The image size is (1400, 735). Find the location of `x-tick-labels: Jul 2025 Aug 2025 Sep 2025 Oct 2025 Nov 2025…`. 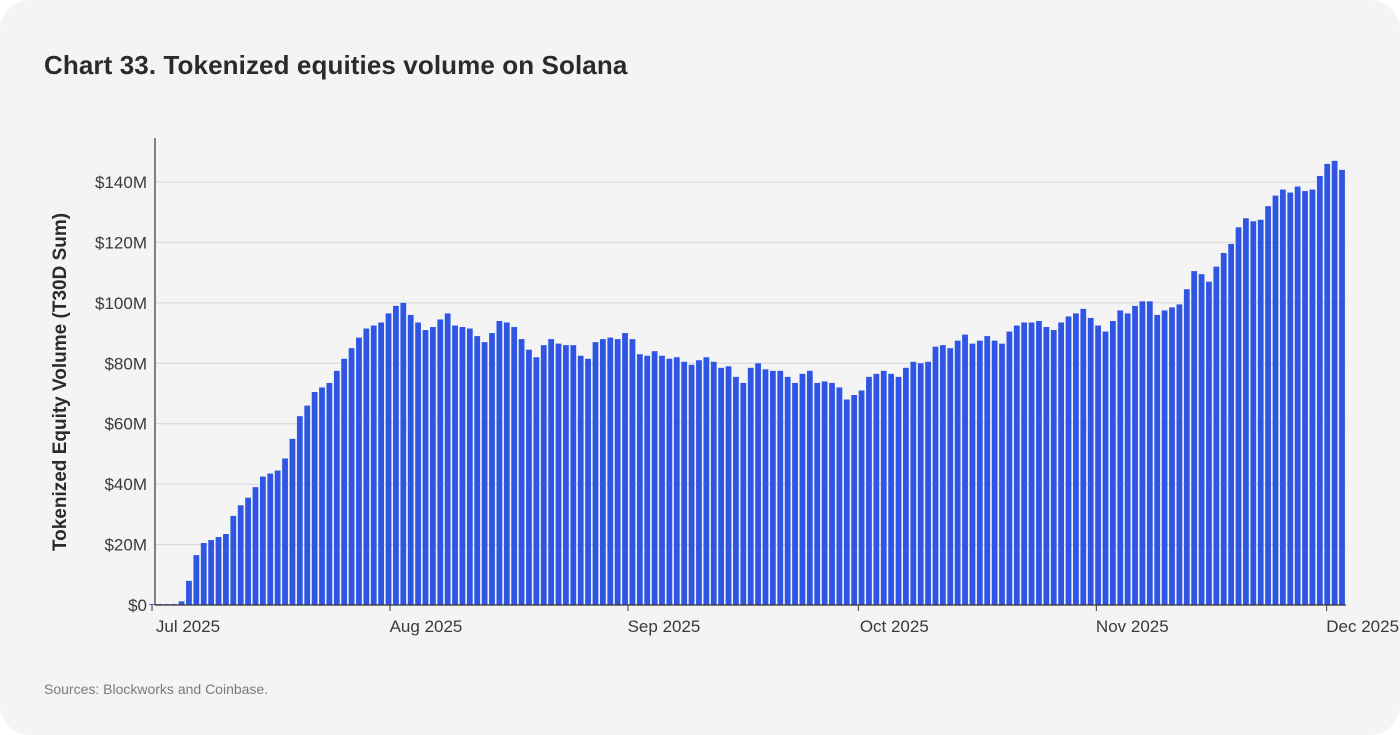

x-tick-labels: Jul 2025 Aug 2025 Sep 2025 Oct 2025 Nov 2025… is located at coordinates (775, 620).